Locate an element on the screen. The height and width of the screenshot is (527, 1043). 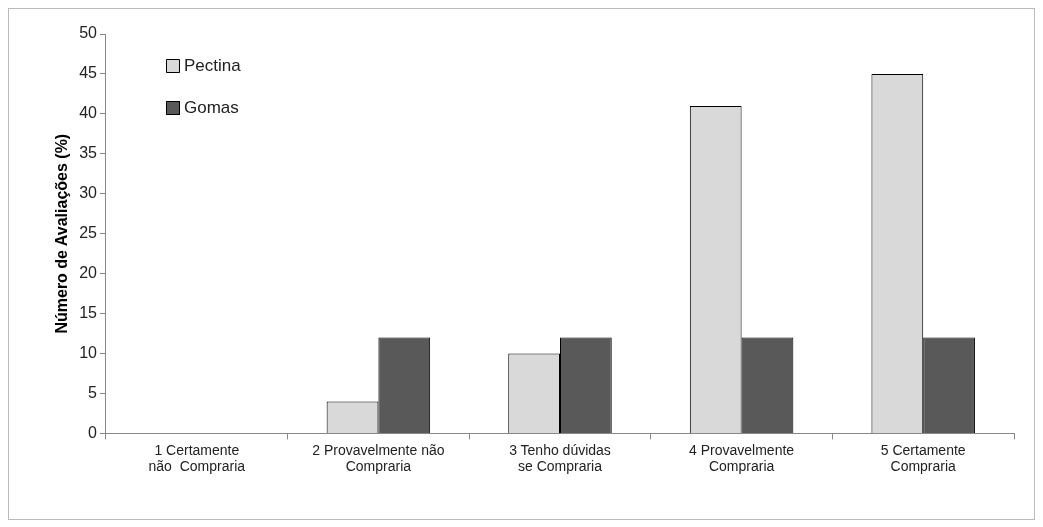
y-tick-label: 30 is located at coordinates (88, 193).